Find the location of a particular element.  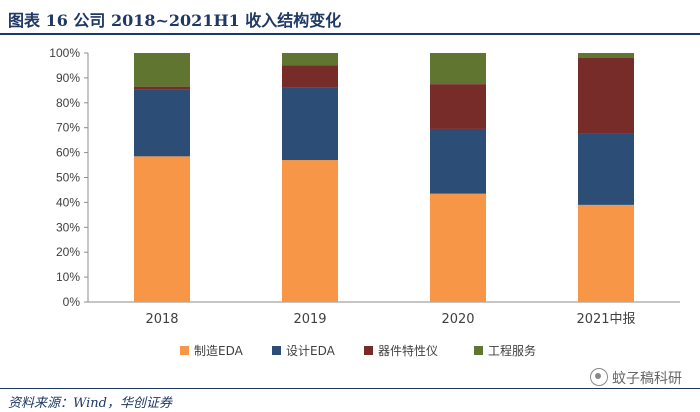

x-tick-label: 2021中报 is located at coordinates (605, 319).